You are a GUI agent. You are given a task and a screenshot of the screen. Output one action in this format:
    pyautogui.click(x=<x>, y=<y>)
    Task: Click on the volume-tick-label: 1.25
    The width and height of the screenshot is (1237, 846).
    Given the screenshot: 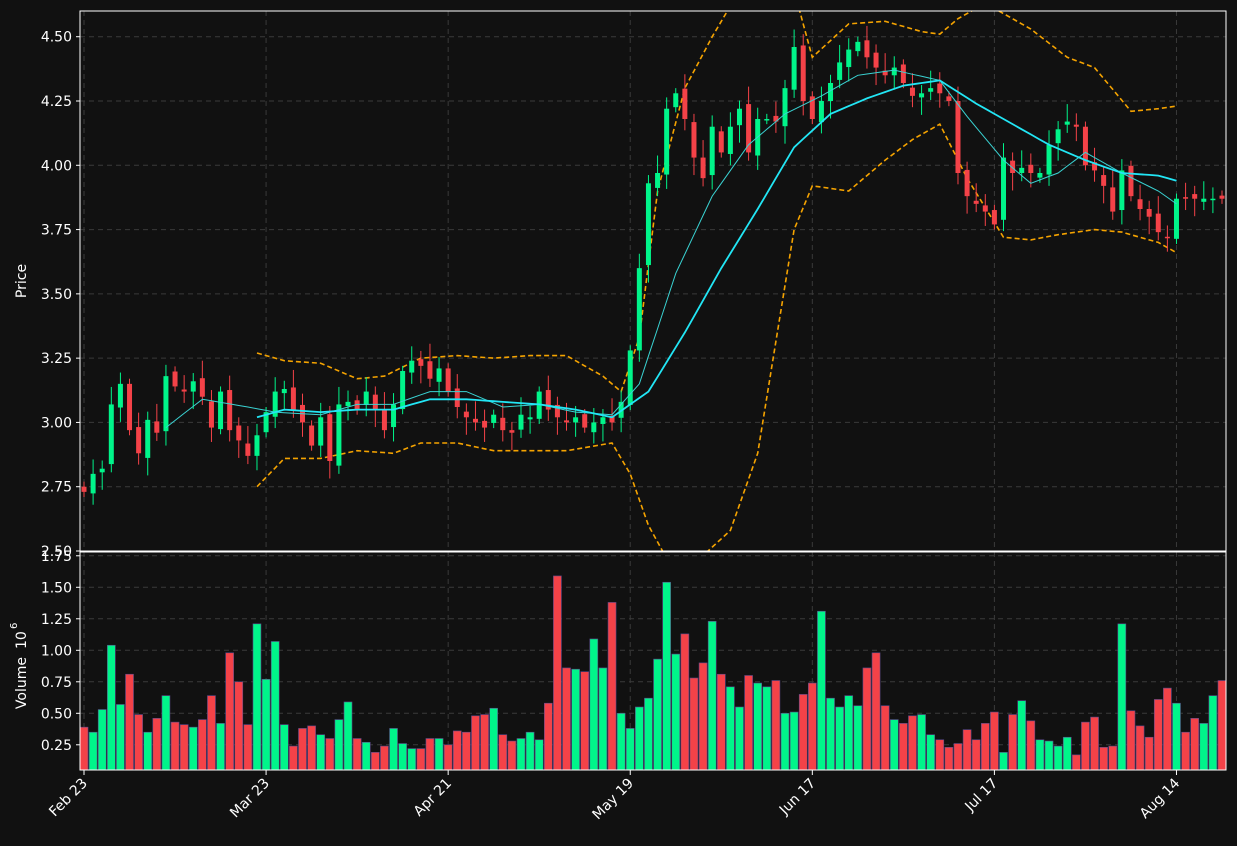 What is the action you would take?
    pyautogui.click(x=56, y=620)
    